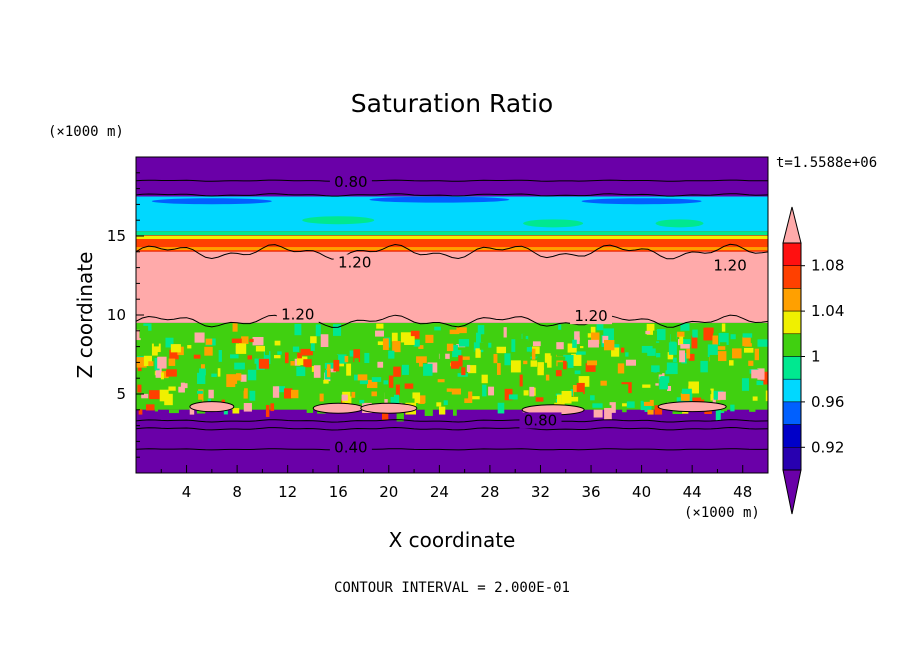  What do you see at coordinates (452, 103) in the screenshot?
I see `chart-title: Saturation Ratio` at bounding box center [452, 103].